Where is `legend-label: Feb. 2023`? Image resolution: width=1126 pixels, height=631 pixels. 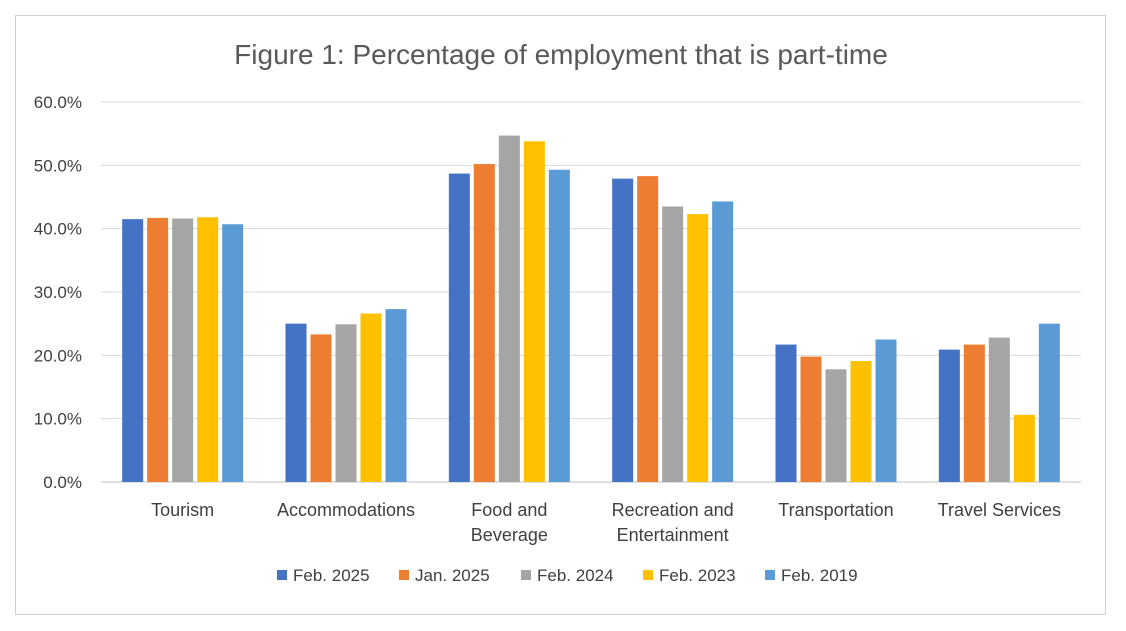
legend-label: Feb. 2023 is located at coordinates (697, 575).